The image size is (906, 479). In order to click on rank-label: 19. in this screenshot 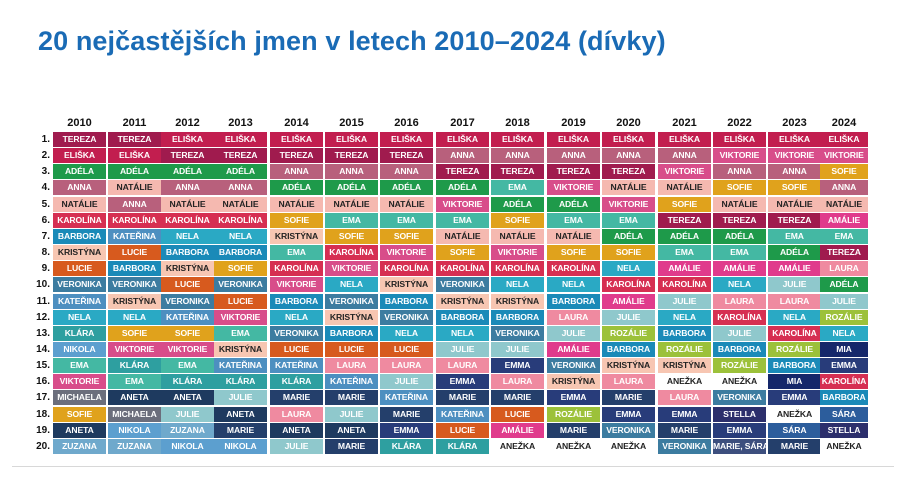, I will do `click(43, 430)`.